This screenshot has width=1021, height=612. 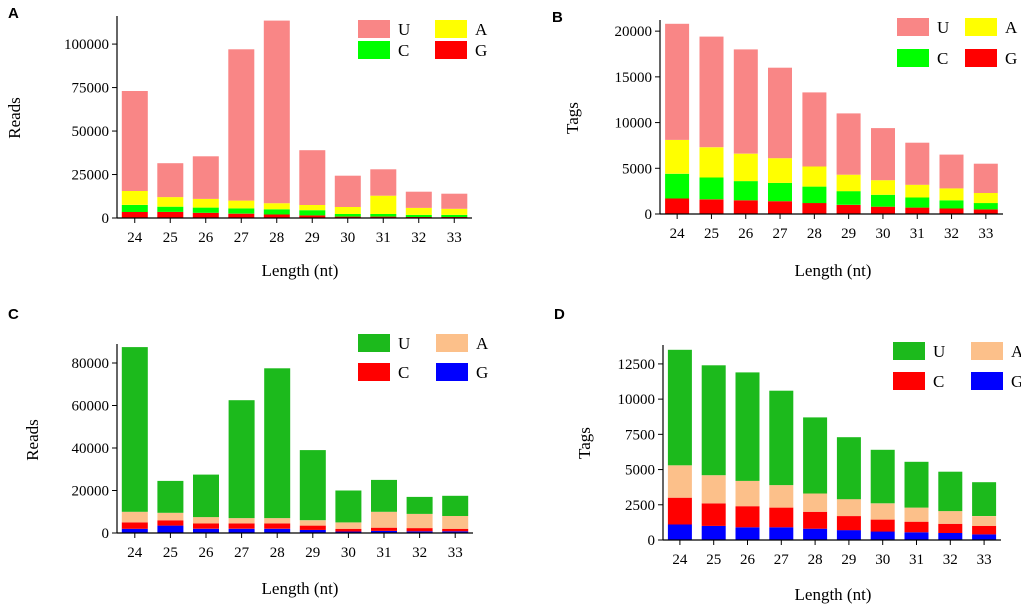 I want to click on y-tick-label: 15000, so click(x=634, y=78).